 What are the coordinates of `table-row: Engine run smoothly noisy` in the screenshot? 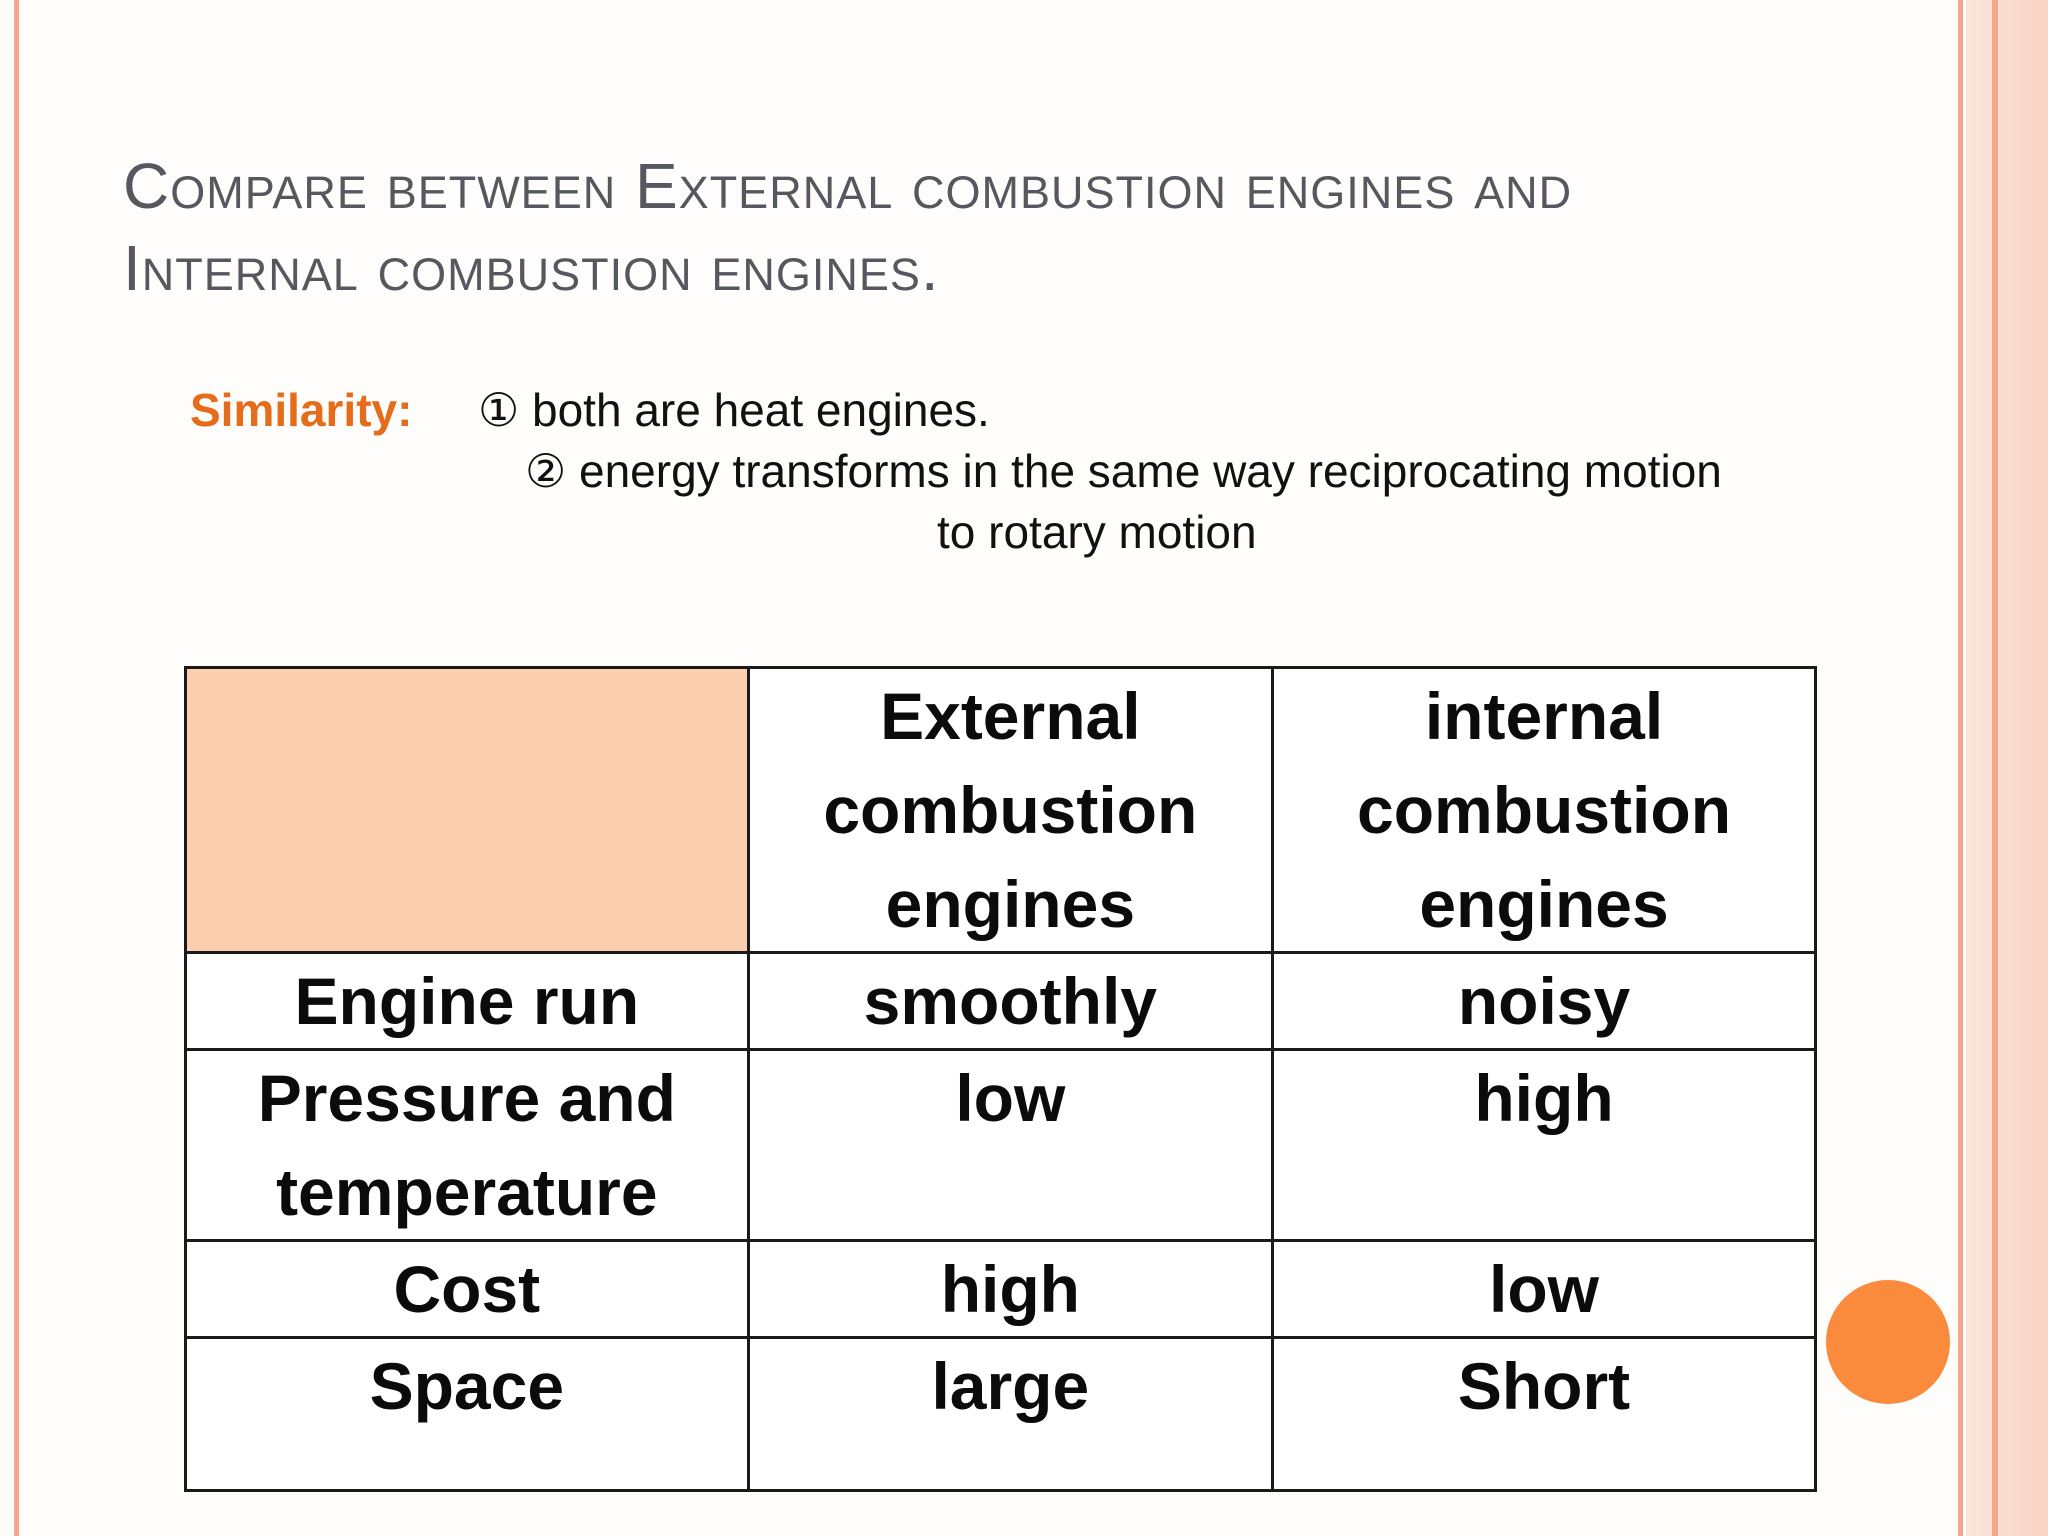 It's located at (1000, 1001).